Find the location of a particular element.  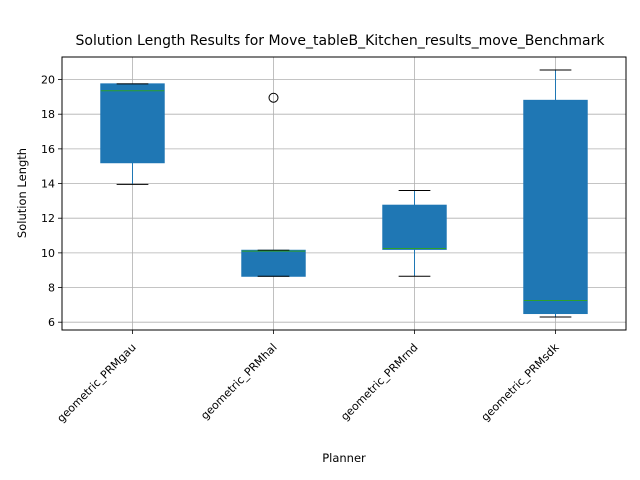

y-axis: 6 8 10 12 14 16 18 20 is located at coordinates (51, 201).